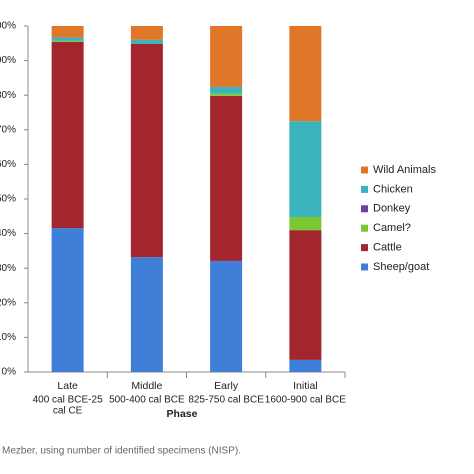 This screenshot has height=474, width=474. Describe the element at coordinates (68, 411) in the screenshot. I see `x-tick-sublabel: cal CE` at that location.